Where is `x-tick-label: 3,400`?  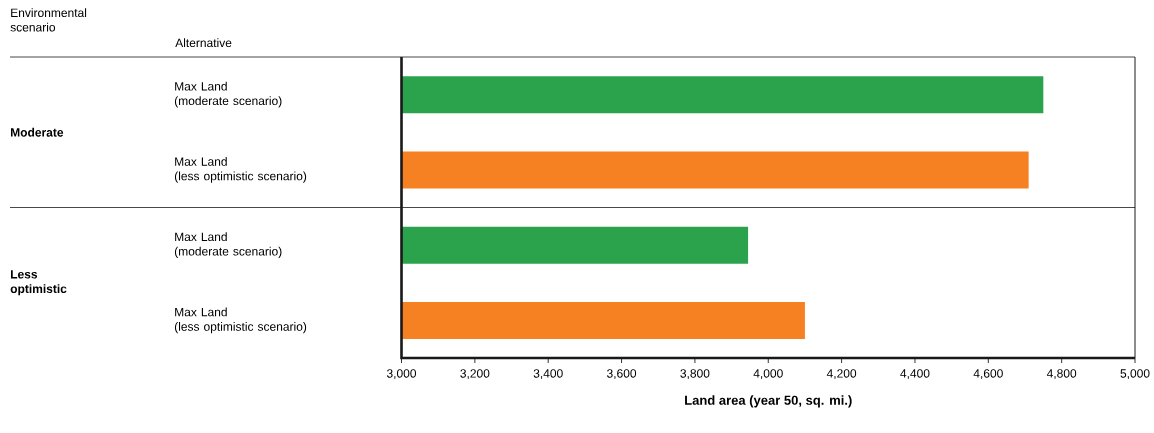
x-tick-label: 3,400 is located at coordinates (548, 374).